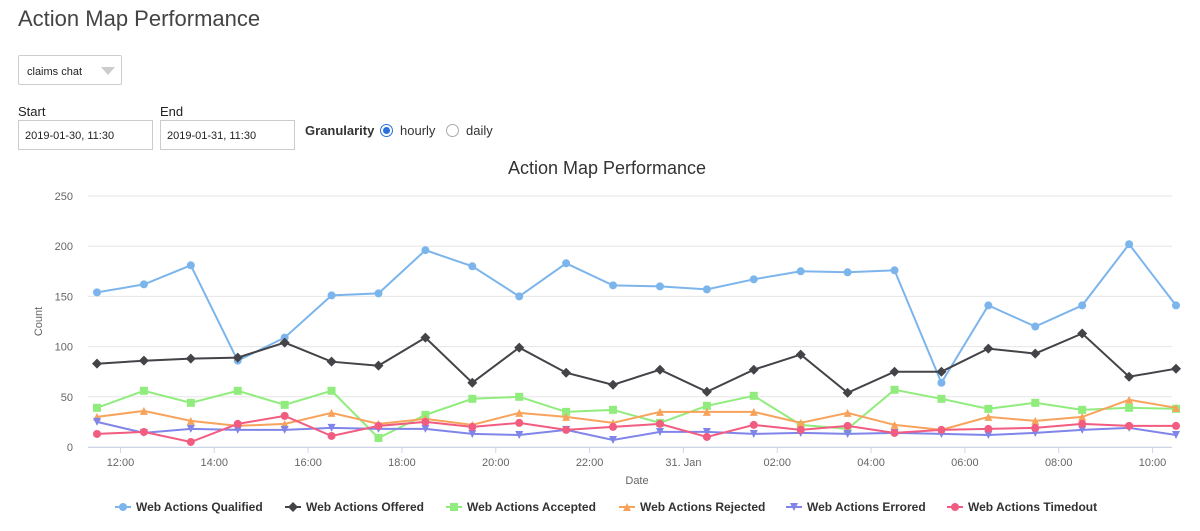  What do you see at coordinates (227, 135) in the screenshot?
I see `end-date-input: 2019-01-31, 11:30` at bounding box center [227, 135].